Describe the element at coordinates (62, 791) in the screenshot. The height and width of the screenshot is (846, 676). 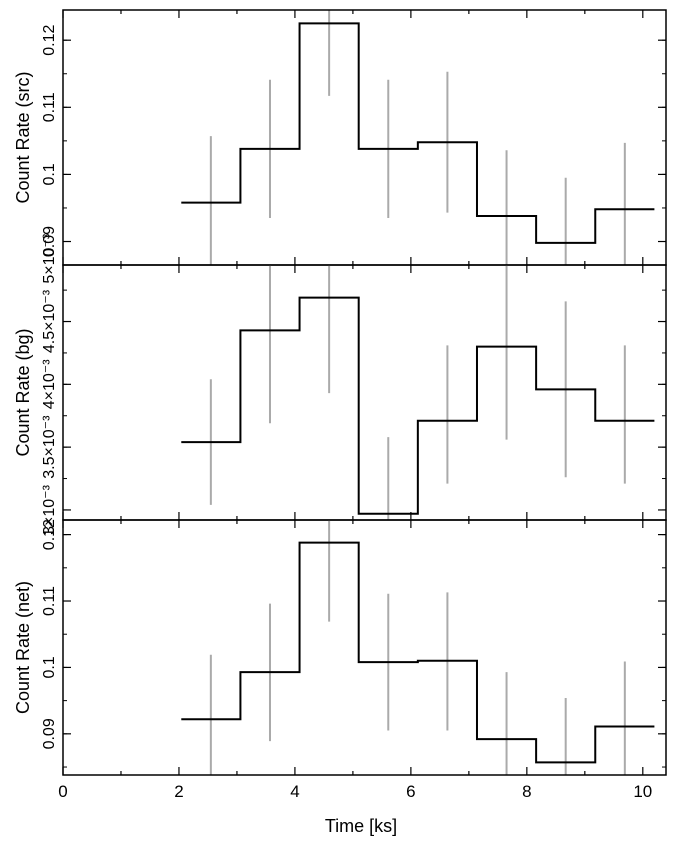
I see `x-tick-label: 0` at that location.